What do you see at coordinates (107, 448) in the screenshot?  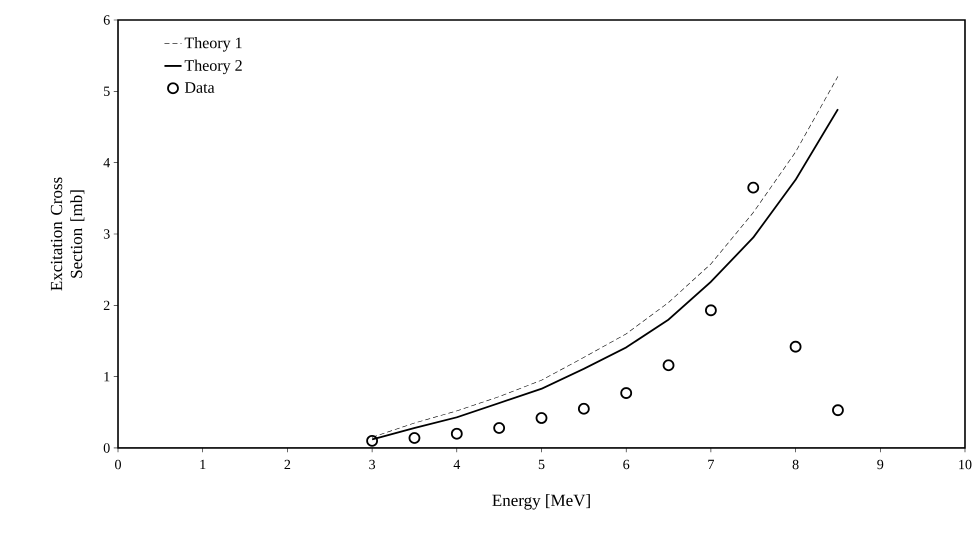 I see `y-tick-label: 0` at bounding box center [107, 448].